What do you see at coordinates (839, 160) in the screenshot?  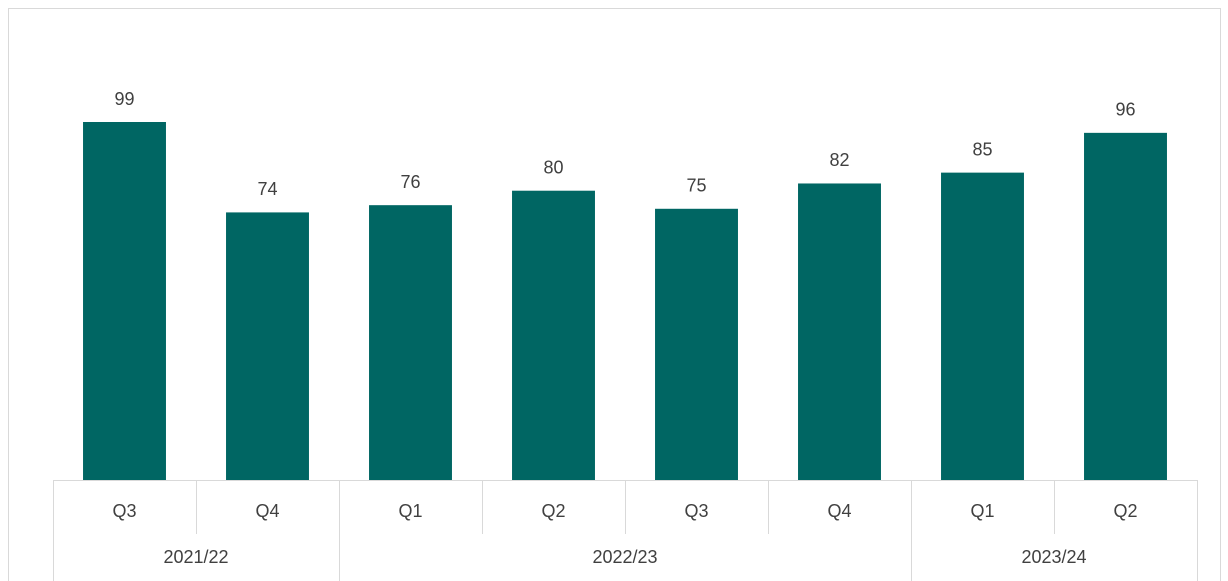 I see `data-label: 82` at bounding box center [839, 160].